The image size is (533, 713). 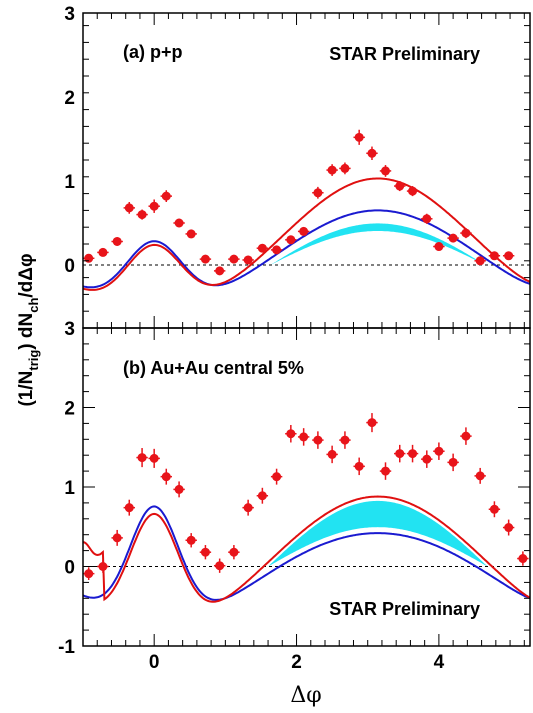 I want to click on y-axis-label-part-2: ) dN, so click(x=26, y=331).